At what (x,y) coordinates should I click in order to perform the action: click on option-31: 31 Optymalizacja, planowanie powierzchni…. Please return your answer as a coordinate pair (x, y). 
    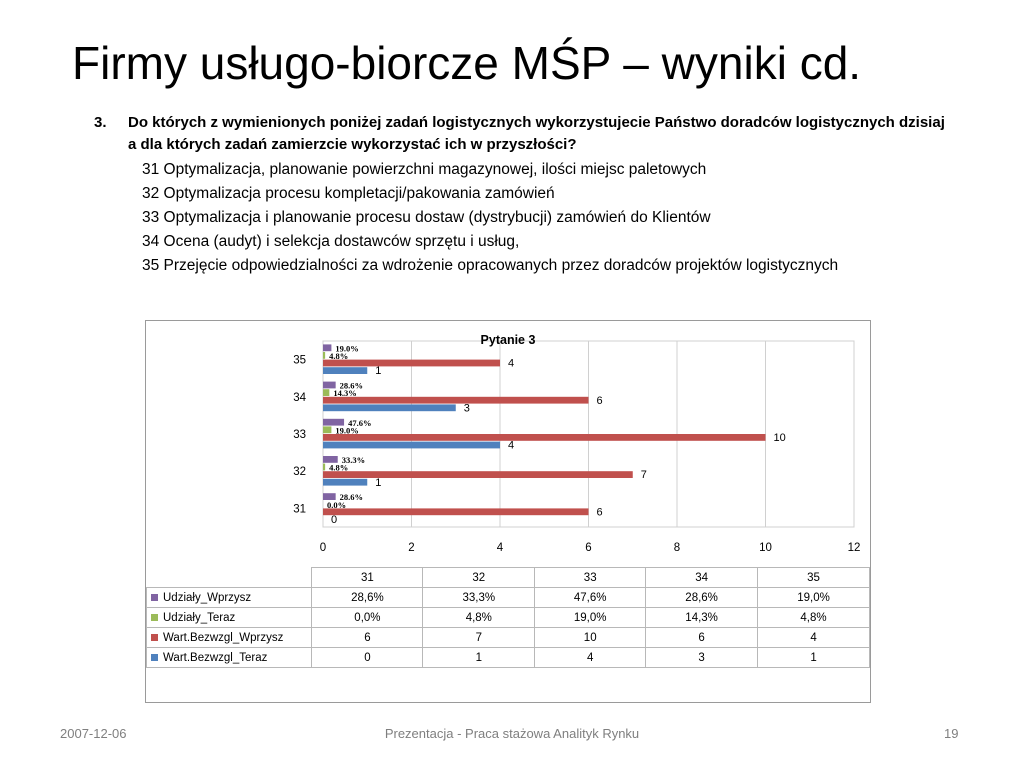
    Looking at the image, I should click on (424, 169).